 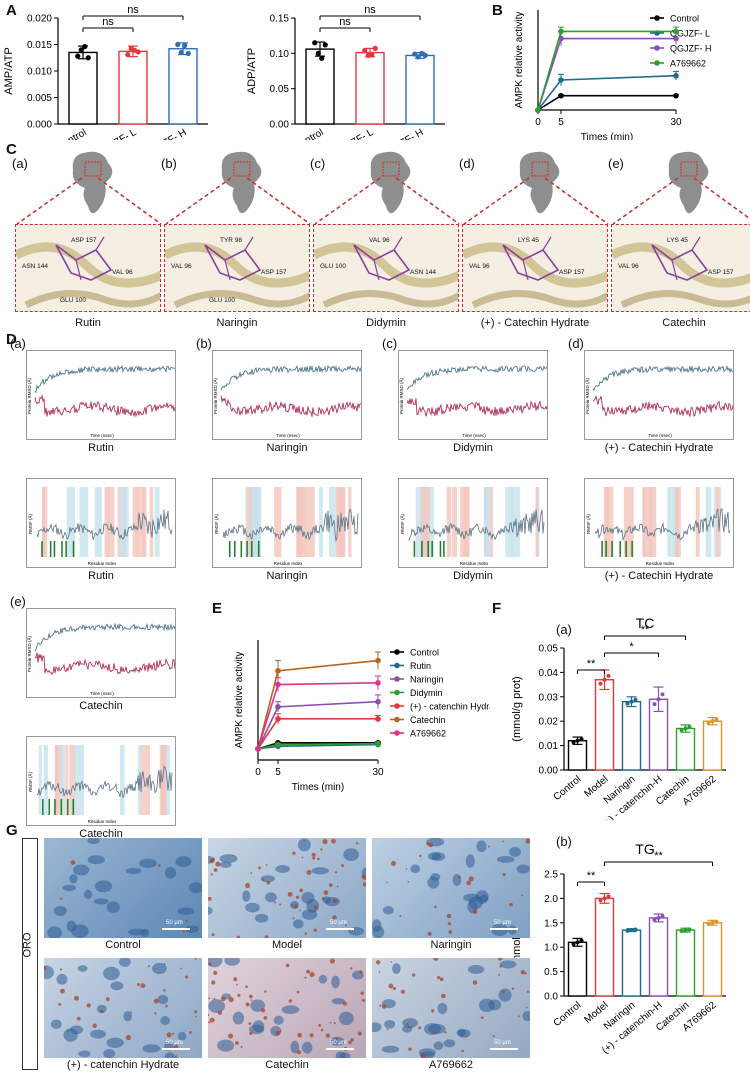 What do you see at coordinates (88, 265) in the screenshot?
I see `ribbon` at bounding box center [88, 265].